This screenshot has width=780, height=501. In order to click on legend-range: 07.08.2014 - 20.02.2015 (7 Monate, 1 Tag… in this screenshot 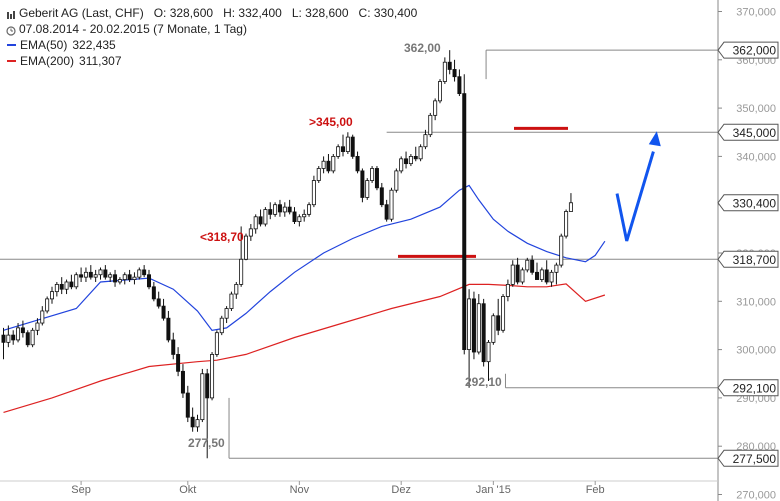, I will do `click(133, 29)`.